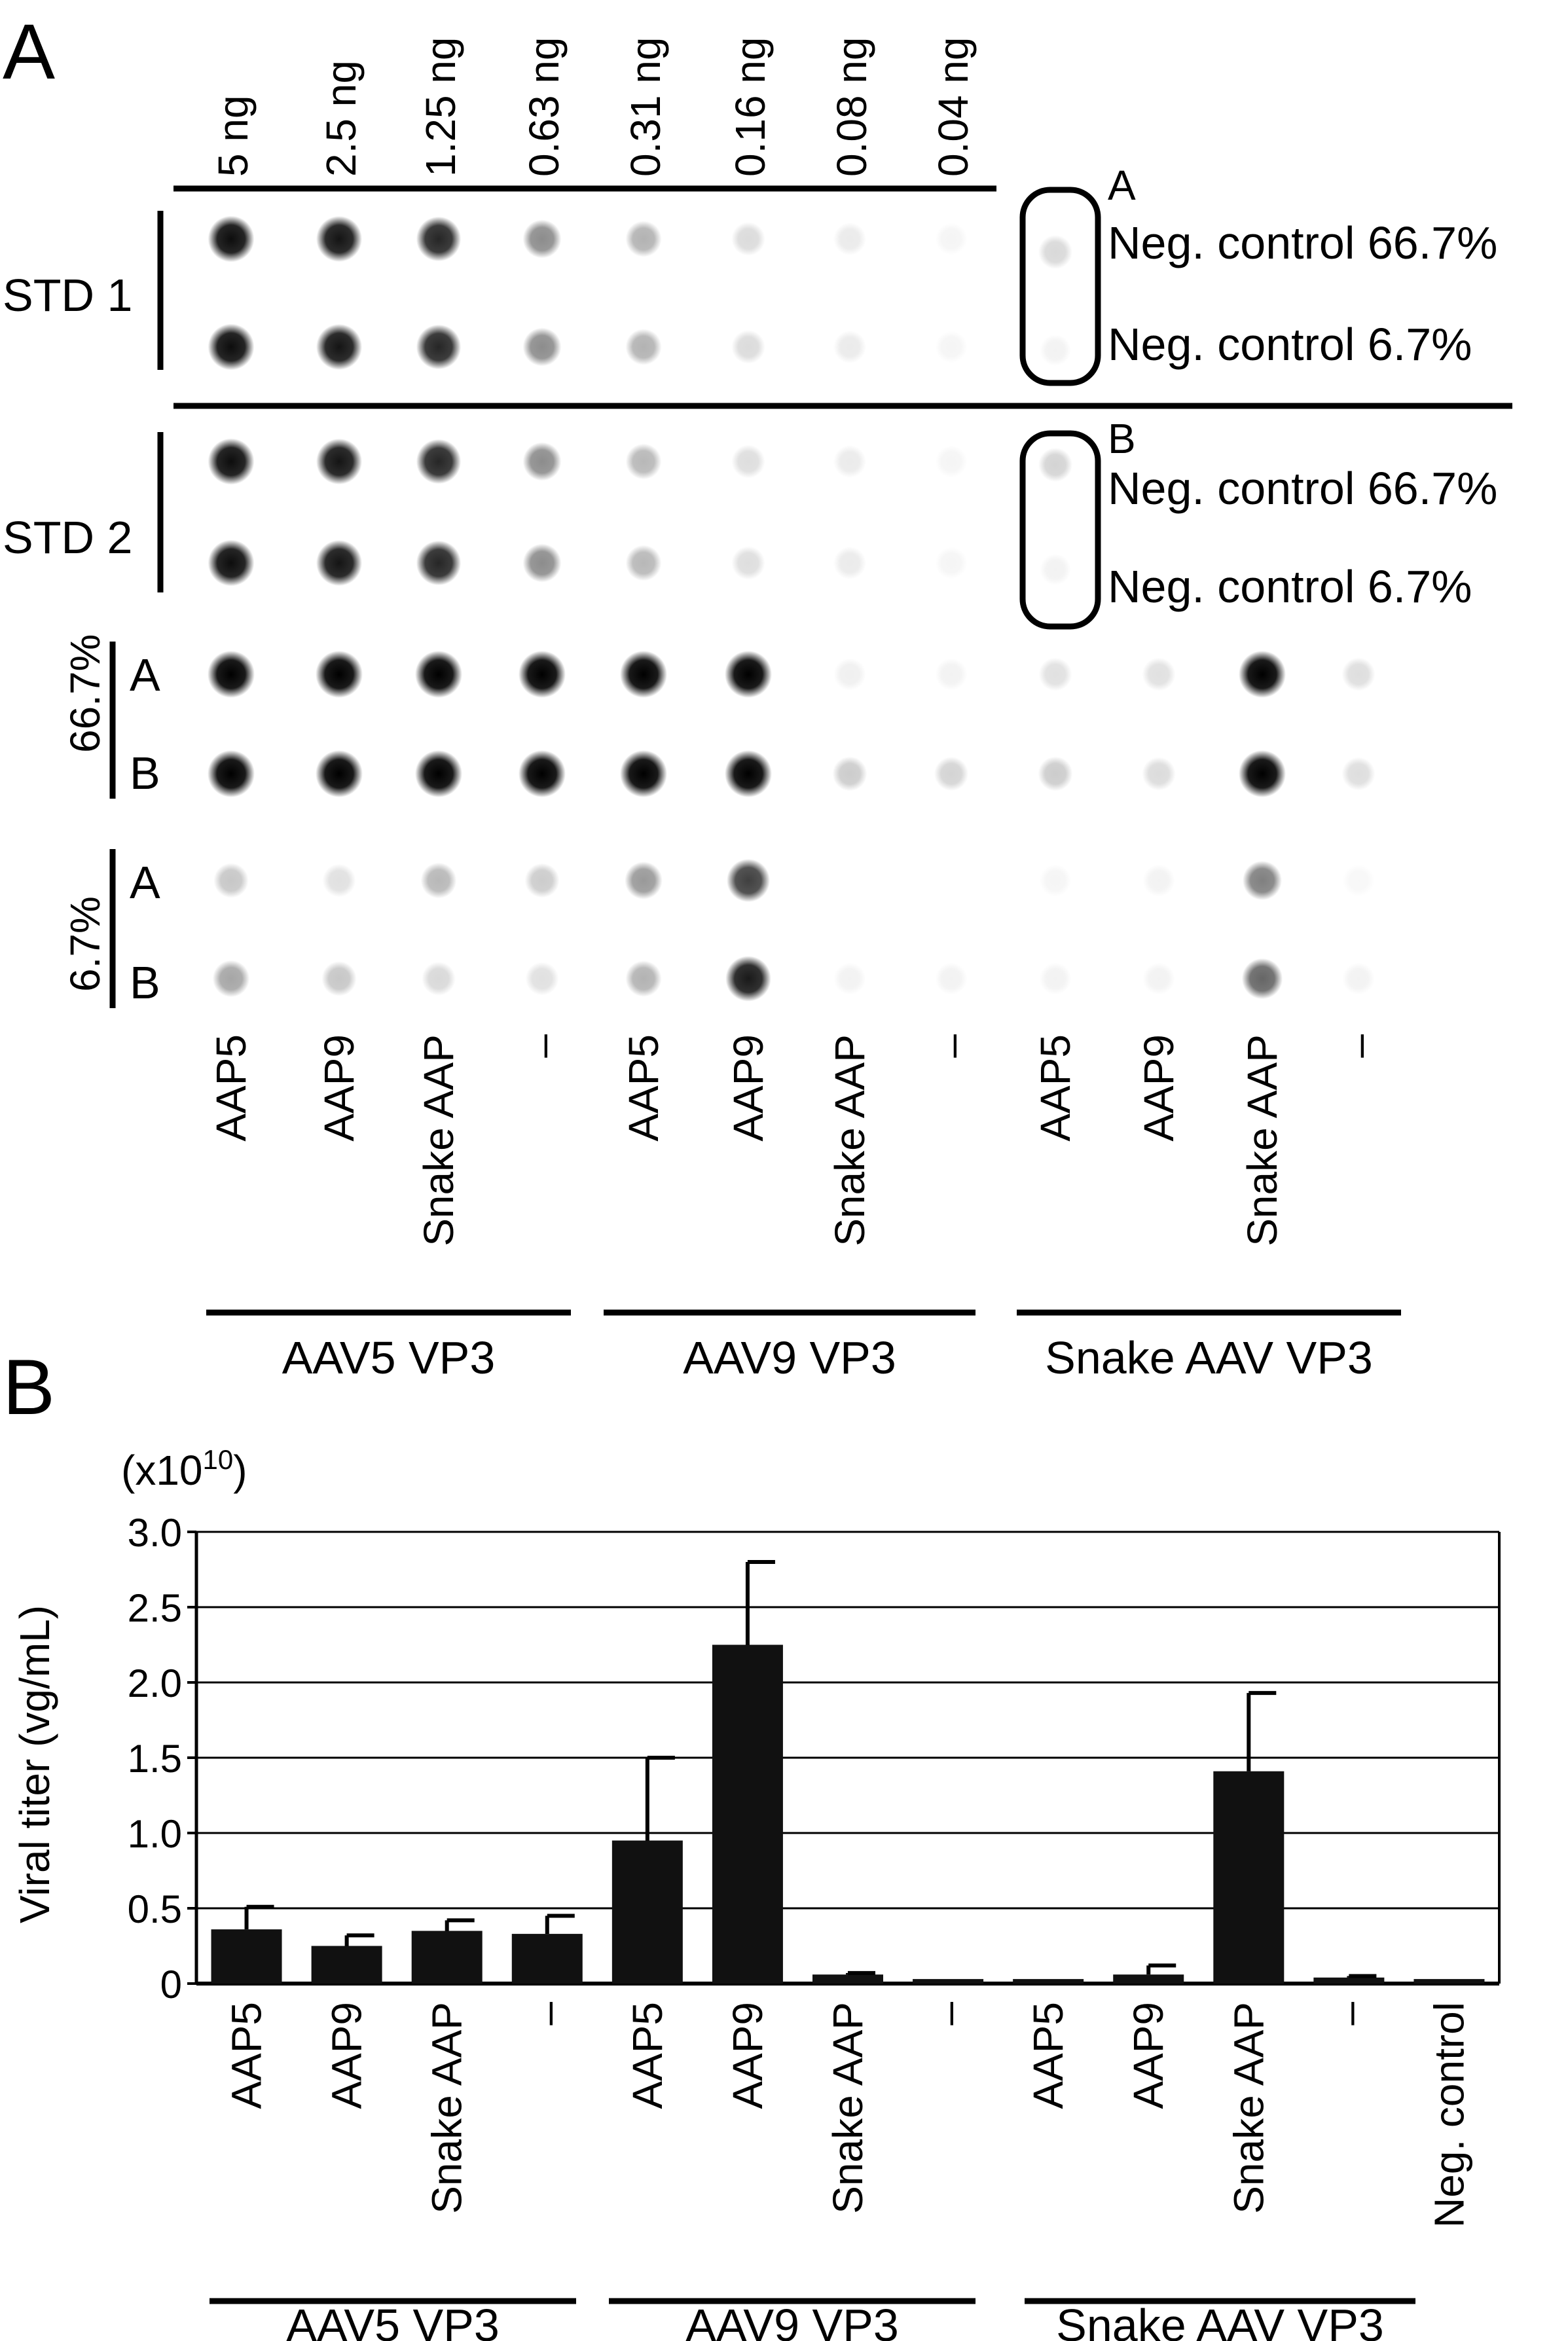 The height and width of the screenshot is (2341, 1568). Describe the element at coordinates (34, 1764) in the screenshot. I see `y-axis-title: Viral titer (vg/mL)` at that location.